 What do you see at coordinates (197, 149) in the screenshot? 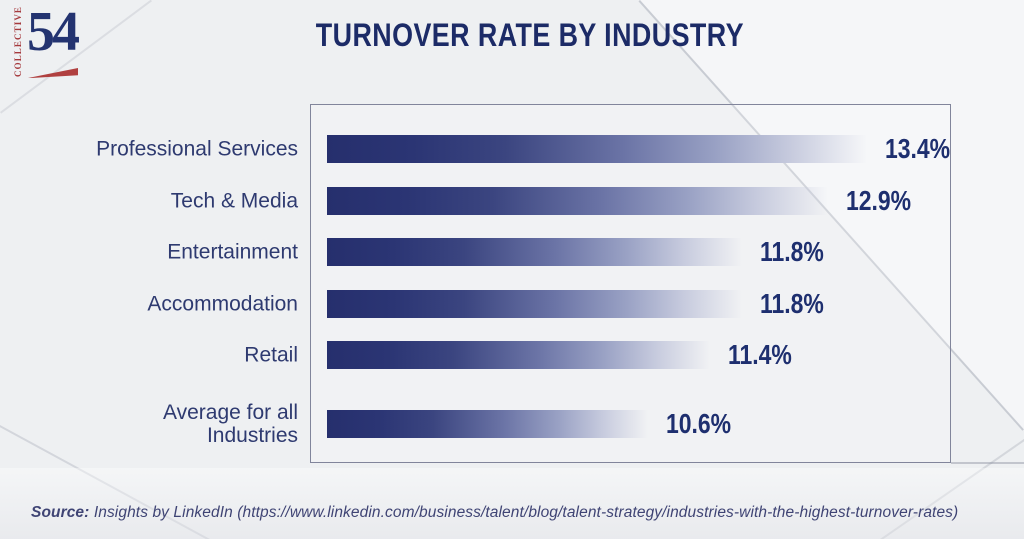
I see `category-label: Professional Services` at bounding box center [197, 149].